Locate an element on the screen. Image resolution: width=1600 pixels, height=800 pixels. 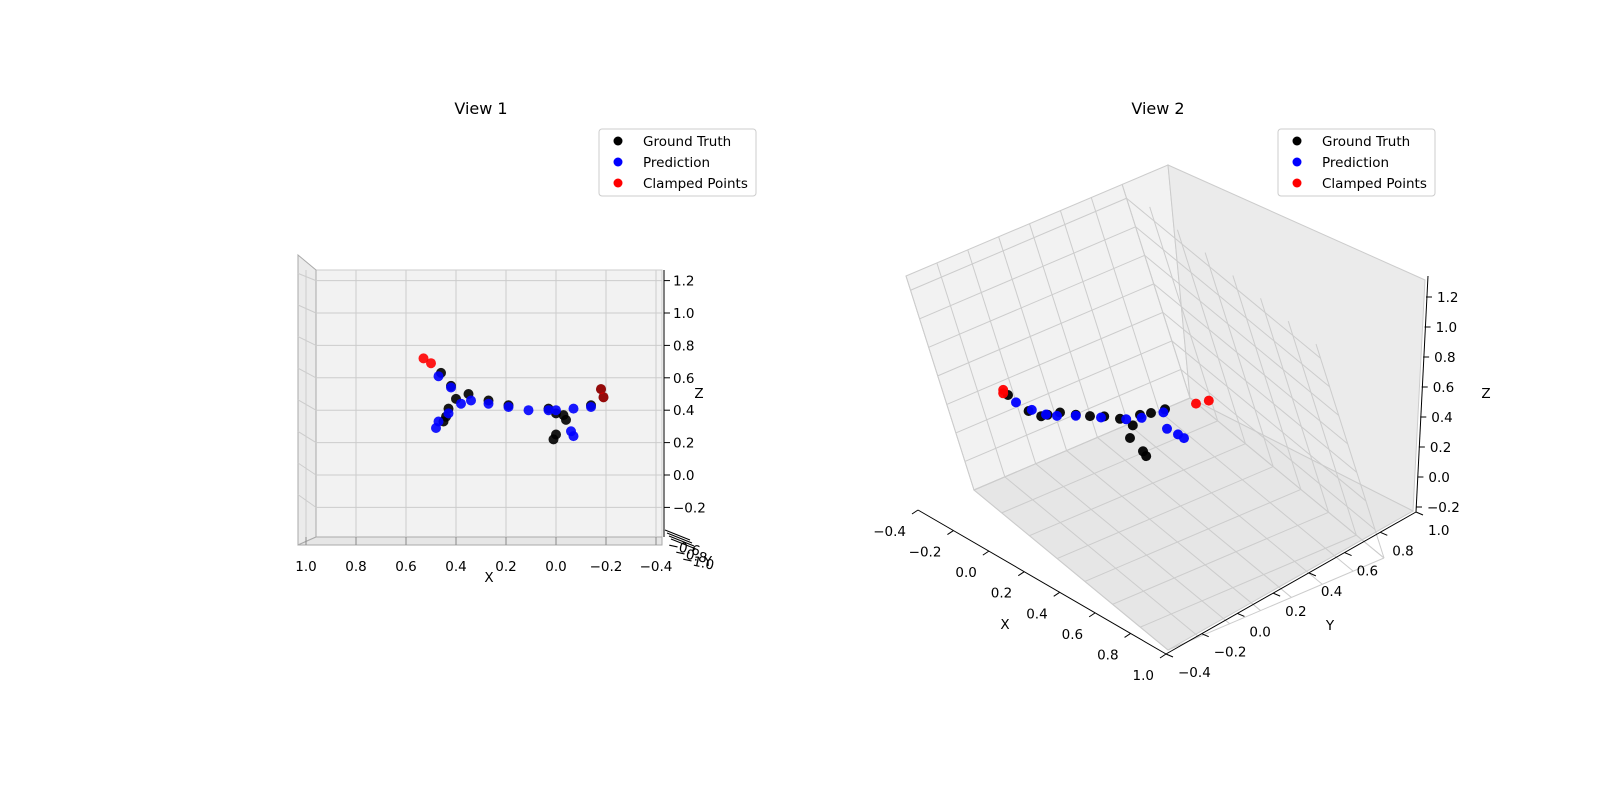
view2-legend-prediction: Prediction is located at coordinates (1355, 163).